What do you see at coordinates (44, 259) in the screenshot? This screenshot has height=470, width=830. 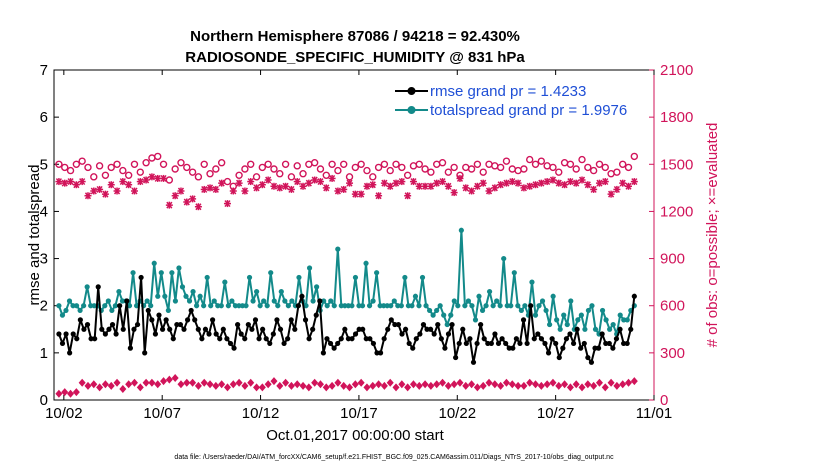 I see `y-left-tick-label: 3` at bounding box center [44, 259].